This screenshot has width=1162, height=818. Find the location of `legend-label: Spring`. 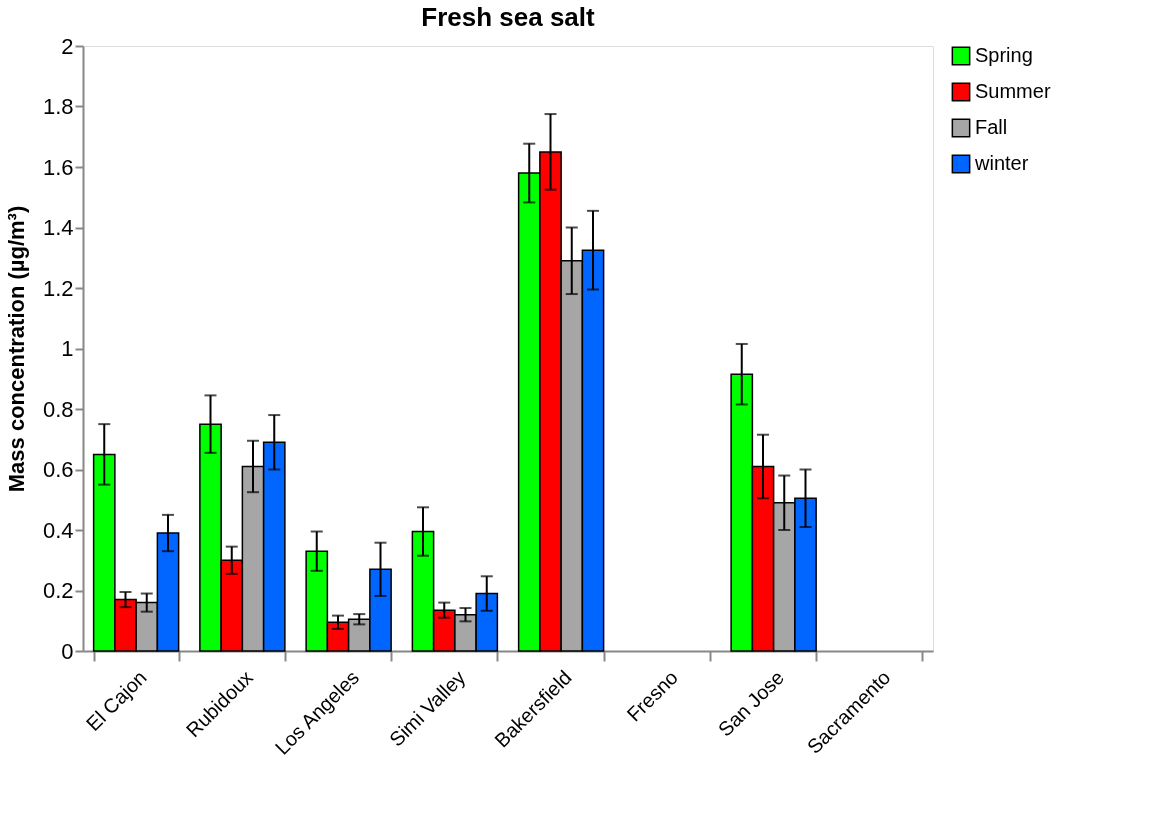

legend-label: Spring is located at coordinates (1004, 55).